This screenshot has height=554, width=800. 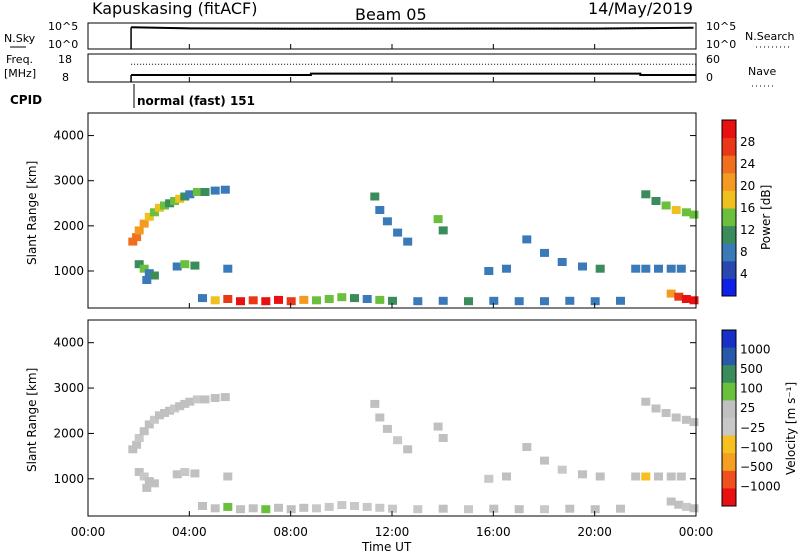 What do you see at coordinates (755, 350) in the screenshot?
I see `velocity-cbar-ticks-label-0: 1000` at bounding box center [755, 350].